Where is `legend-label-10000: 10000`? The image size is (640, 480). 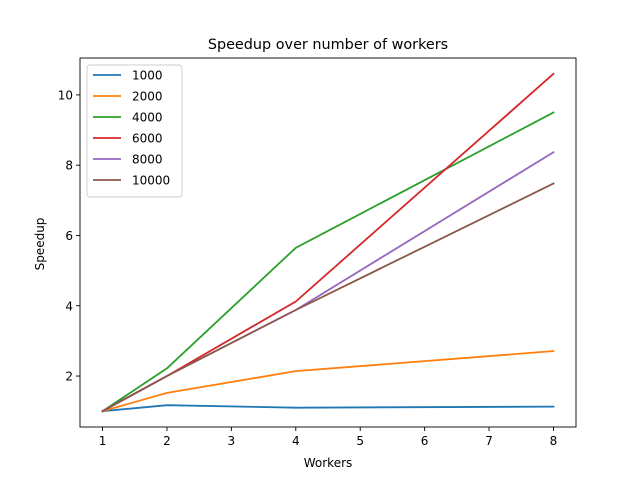
legend-label-10000: 10000 is located at coordinates (151, 181).